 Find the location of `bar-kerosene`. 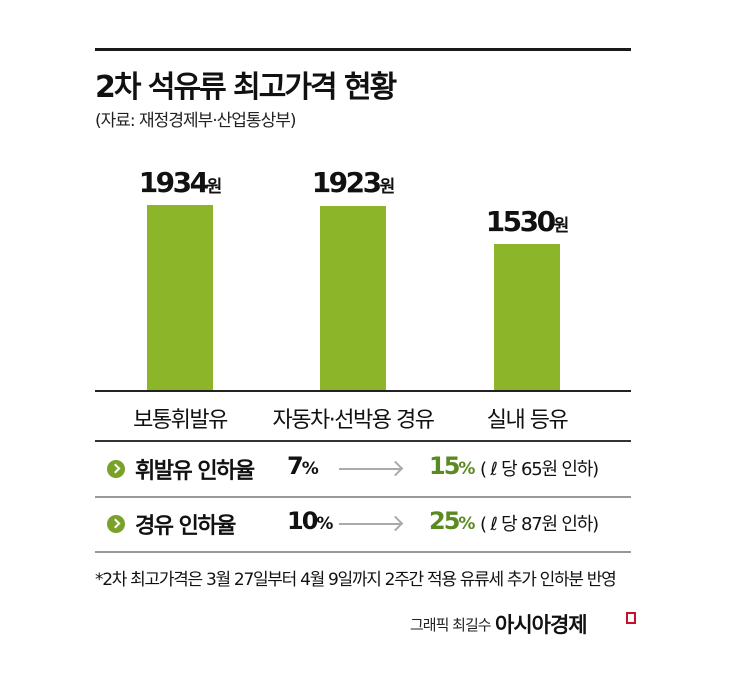

bar-kerosene is located at coordinates (527, 317).